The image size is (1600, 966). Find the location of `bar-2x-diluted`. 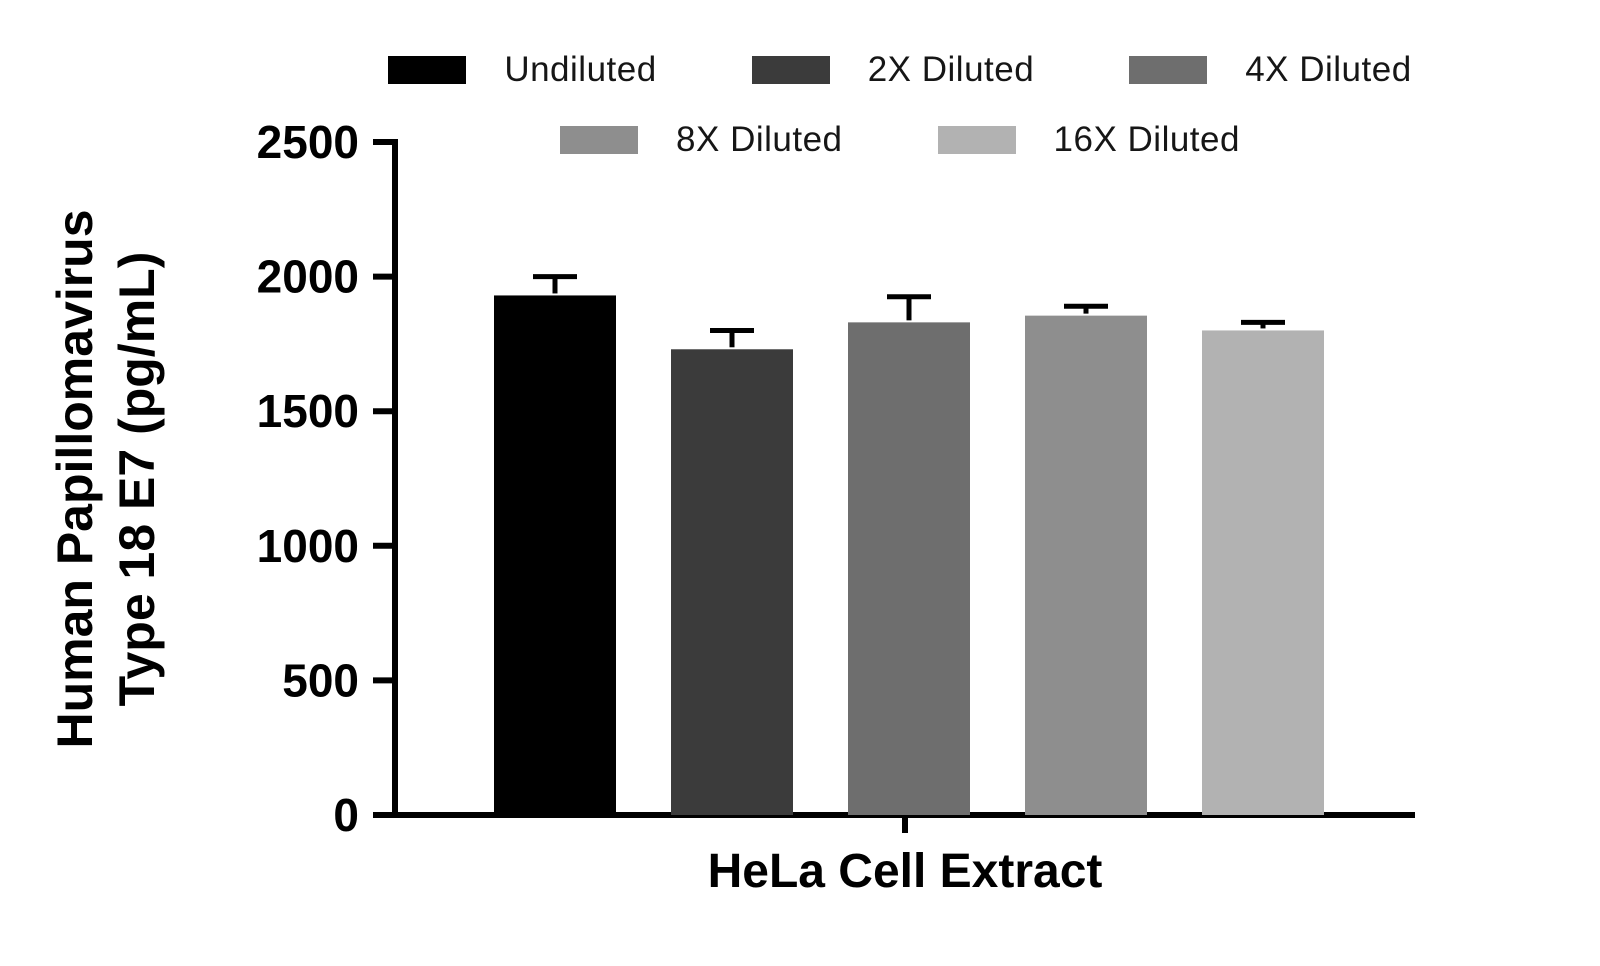

bar-2x-diluted is located at coordinates (732, 582).